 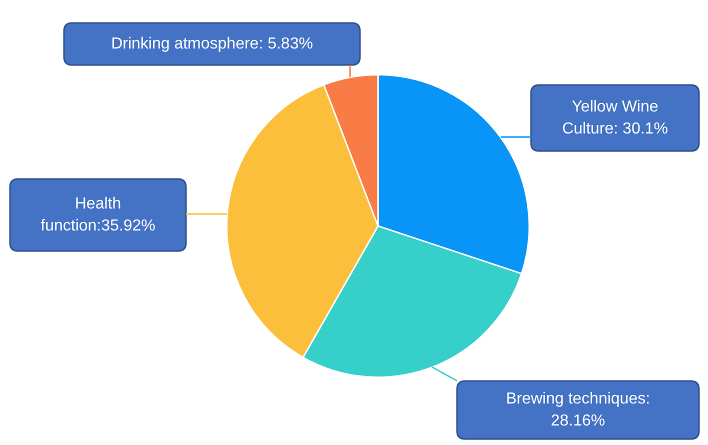 I want to click on slice-label: Drinking atmosphere: 5.83%, so click(x=212, y=43).